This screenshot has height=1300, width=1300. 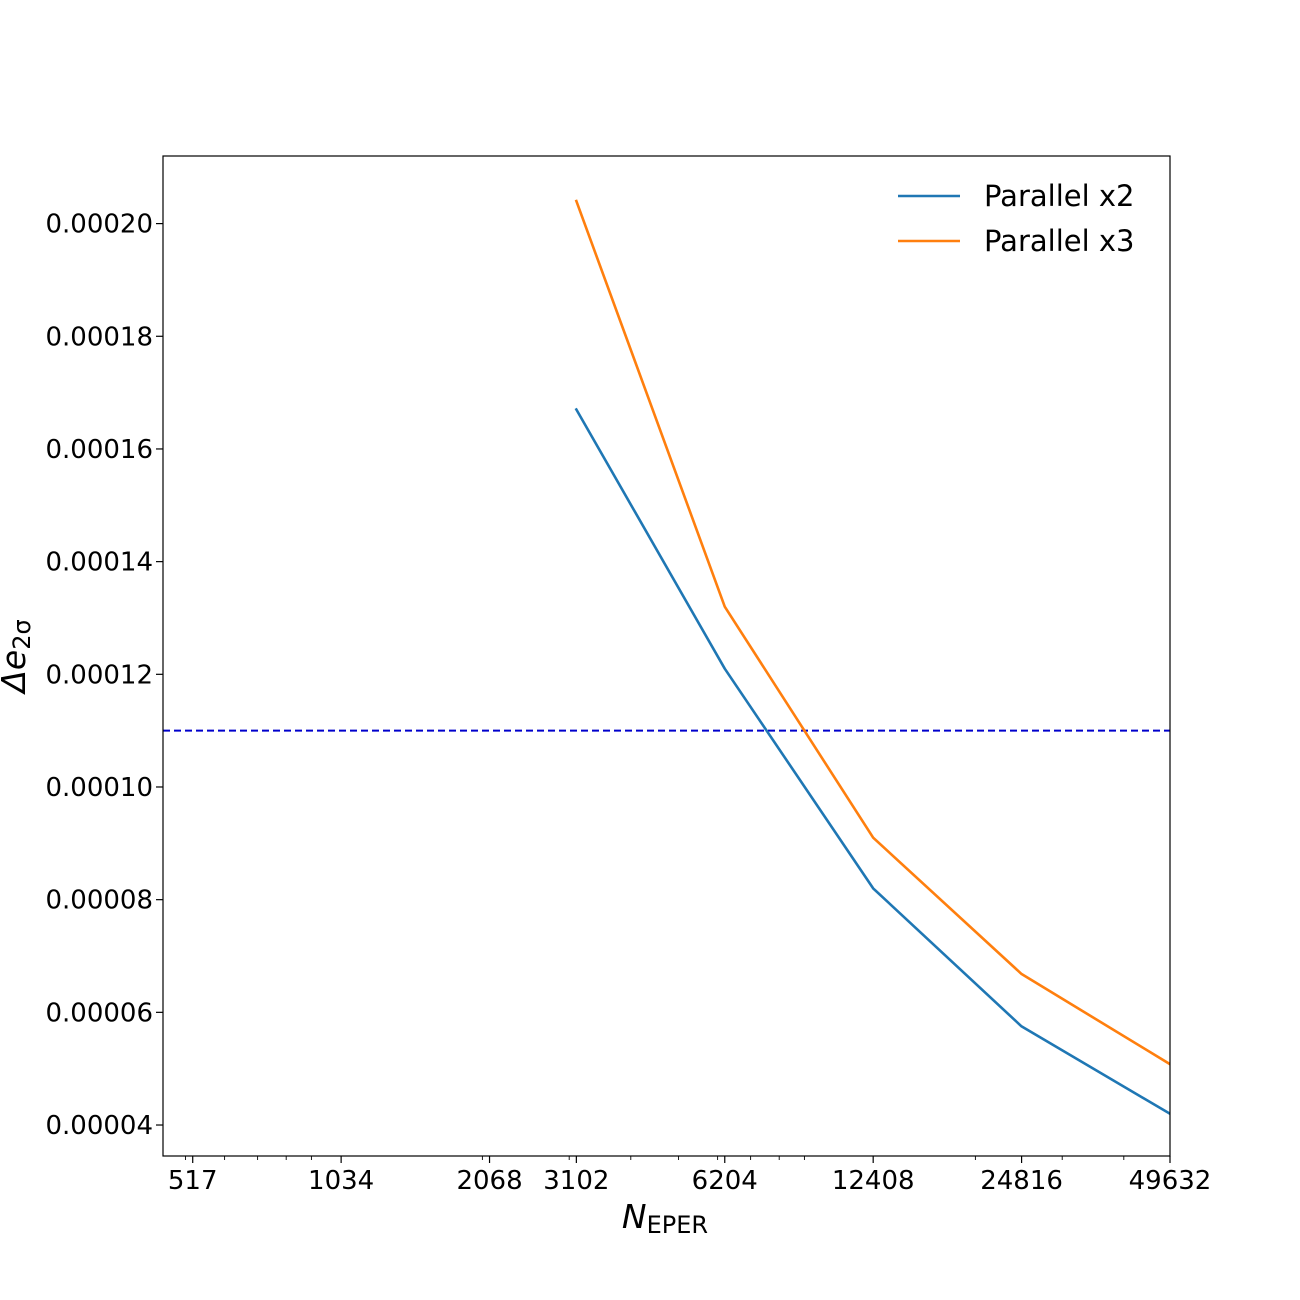 I want to click on x-tick-label: 6204, so click(x=725, y=1181).